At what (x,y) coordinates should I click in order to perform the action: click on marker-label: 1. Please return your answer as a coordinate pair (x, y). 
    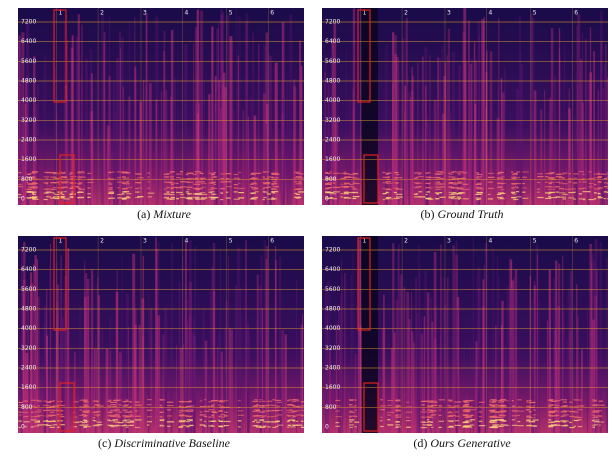
    Looking at the image, I should click on (61, 13).